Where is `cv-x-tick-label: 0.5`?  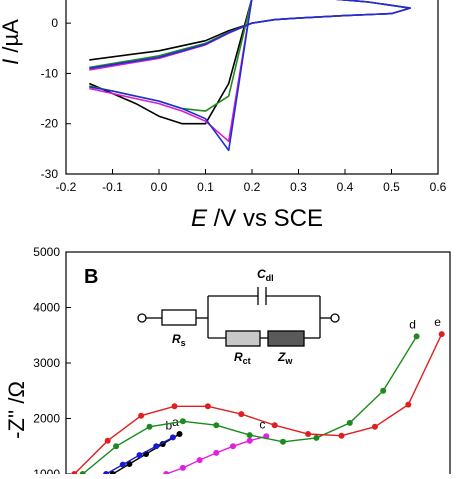 cv-x-tick-label: 0.5 is located at coordinates (391, 187).